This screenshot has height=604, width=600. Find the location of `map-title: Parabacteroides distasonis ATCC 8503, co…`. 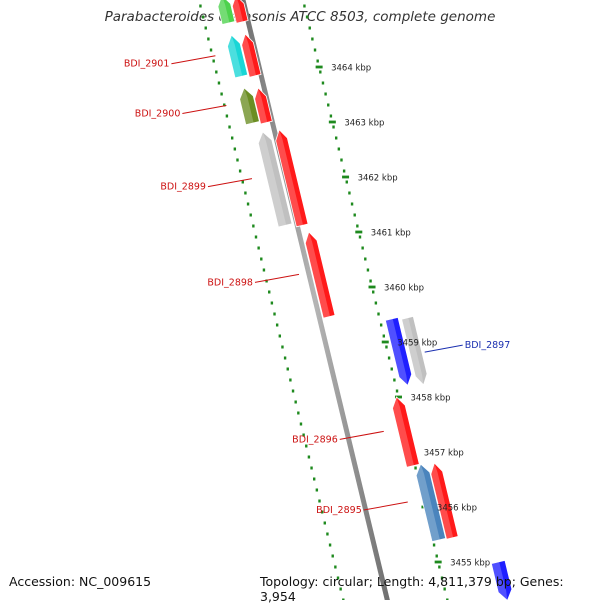

map-title: Parabacteroides distasonis ATCC 8503, co… is located at coordinates (300, 17).